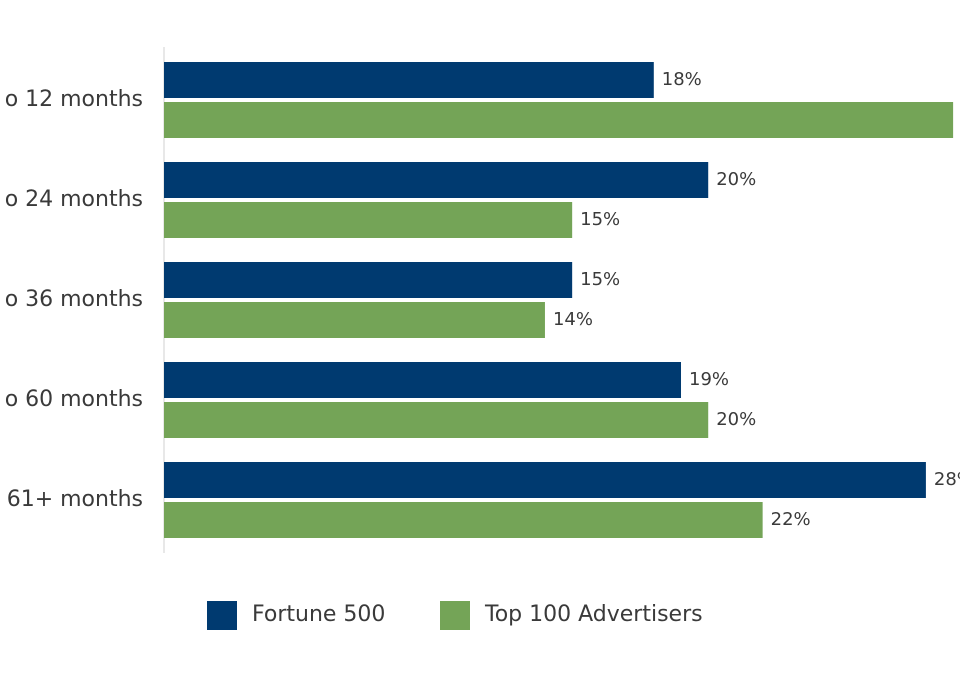 This screenshot has width=960, height=700. What do you see at coordinates (593, 614) in the screenshot?
I see `legend-label: Top 100 Advertisers` at bounding box center [593, 614].